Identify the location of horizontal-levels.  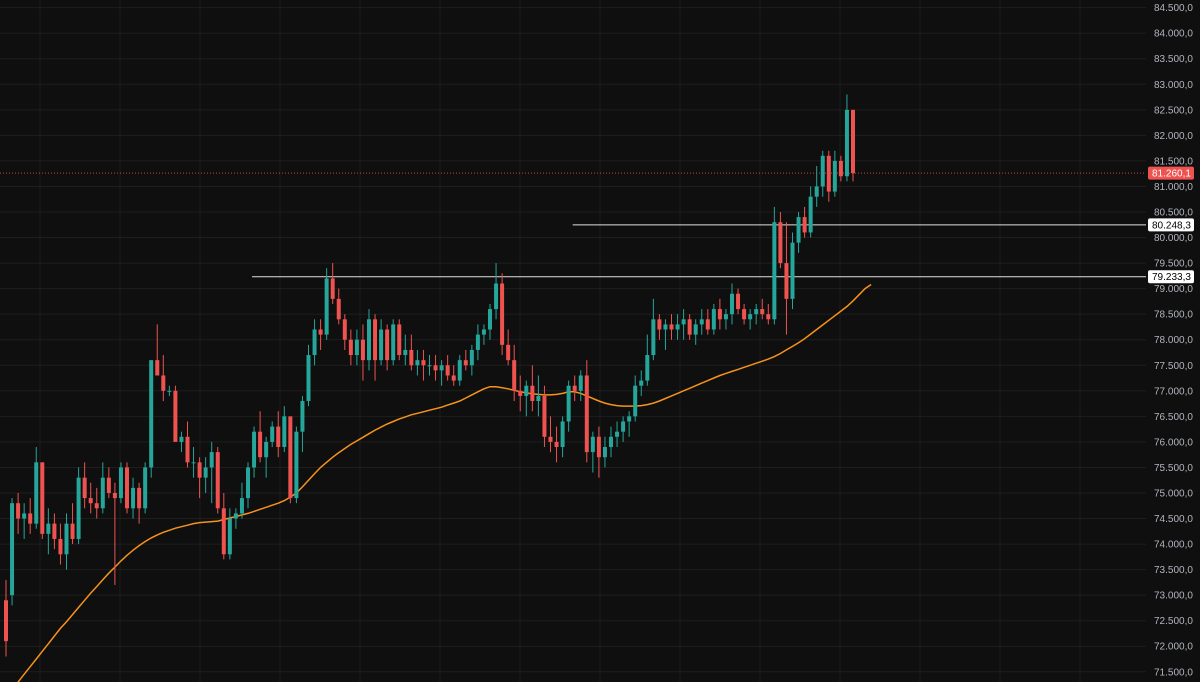
(573, 225).